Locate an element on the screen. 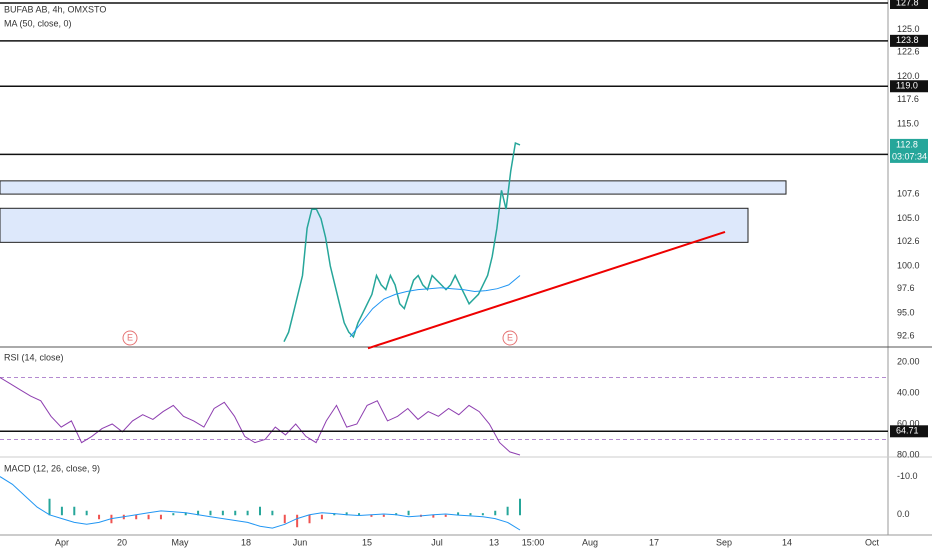 The image size is (932, 555). time-label: Apr is located at coordinates (62, 542).